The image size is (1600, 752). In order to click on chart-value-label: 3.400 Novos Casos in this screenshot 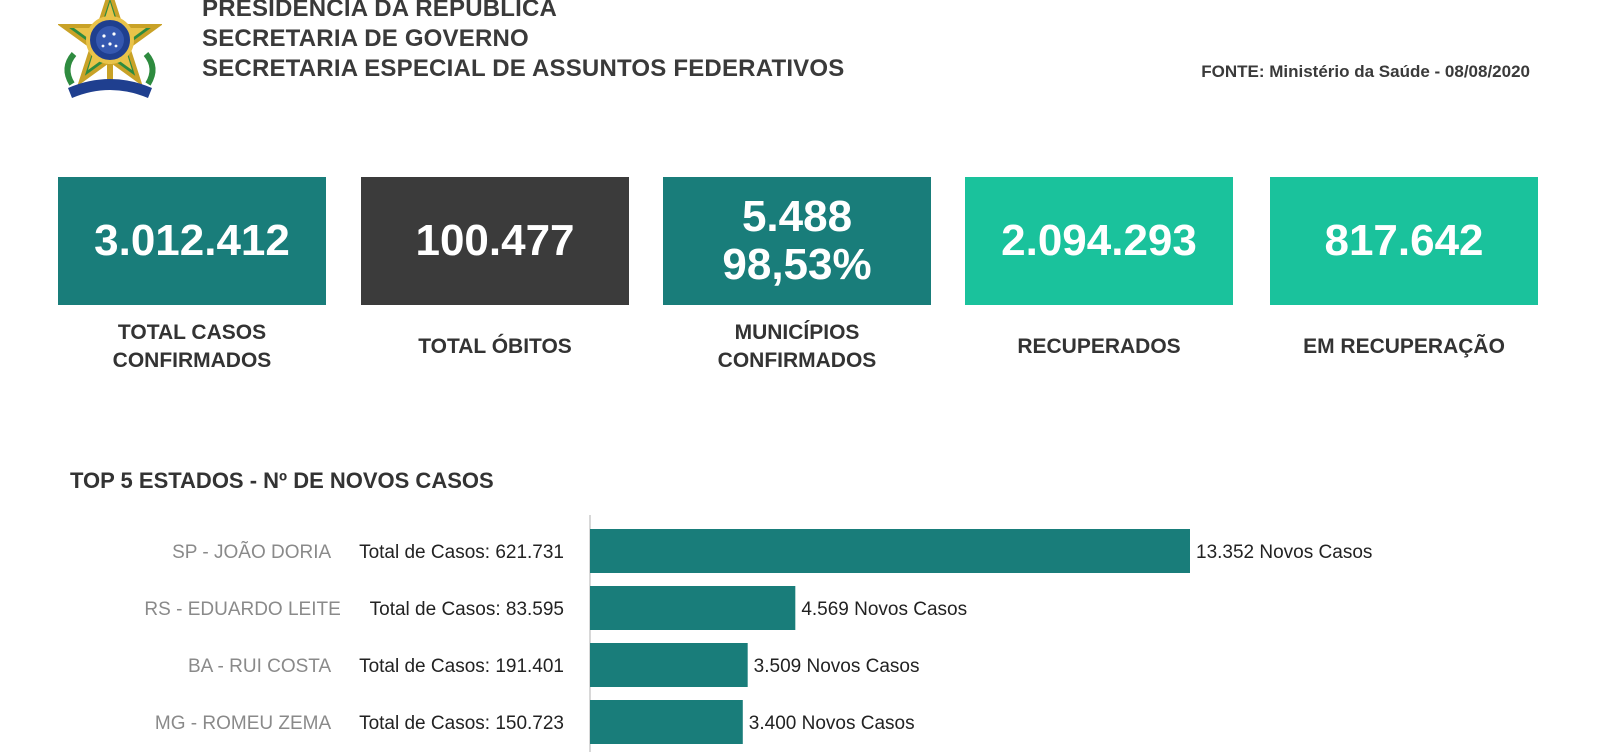, I will do `click(832, 723)`.